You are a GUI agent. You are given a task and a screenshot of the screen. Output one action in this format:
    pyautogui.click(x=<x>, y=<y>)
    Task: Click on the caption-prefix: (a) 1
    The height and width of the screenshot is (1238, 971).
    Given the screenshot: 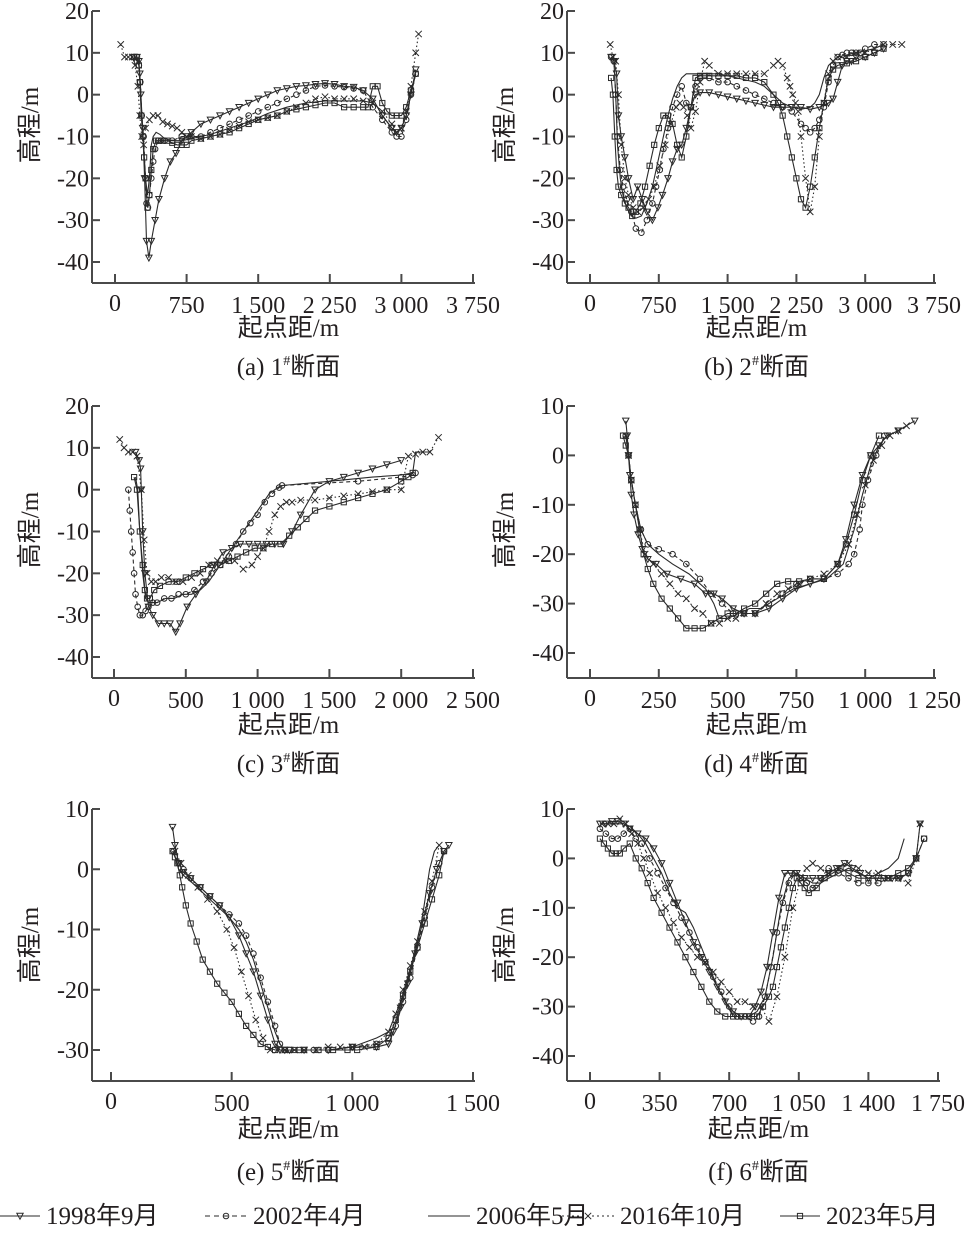 What is the action you would take?
    pyautogui.click(x=260, y=367)
    